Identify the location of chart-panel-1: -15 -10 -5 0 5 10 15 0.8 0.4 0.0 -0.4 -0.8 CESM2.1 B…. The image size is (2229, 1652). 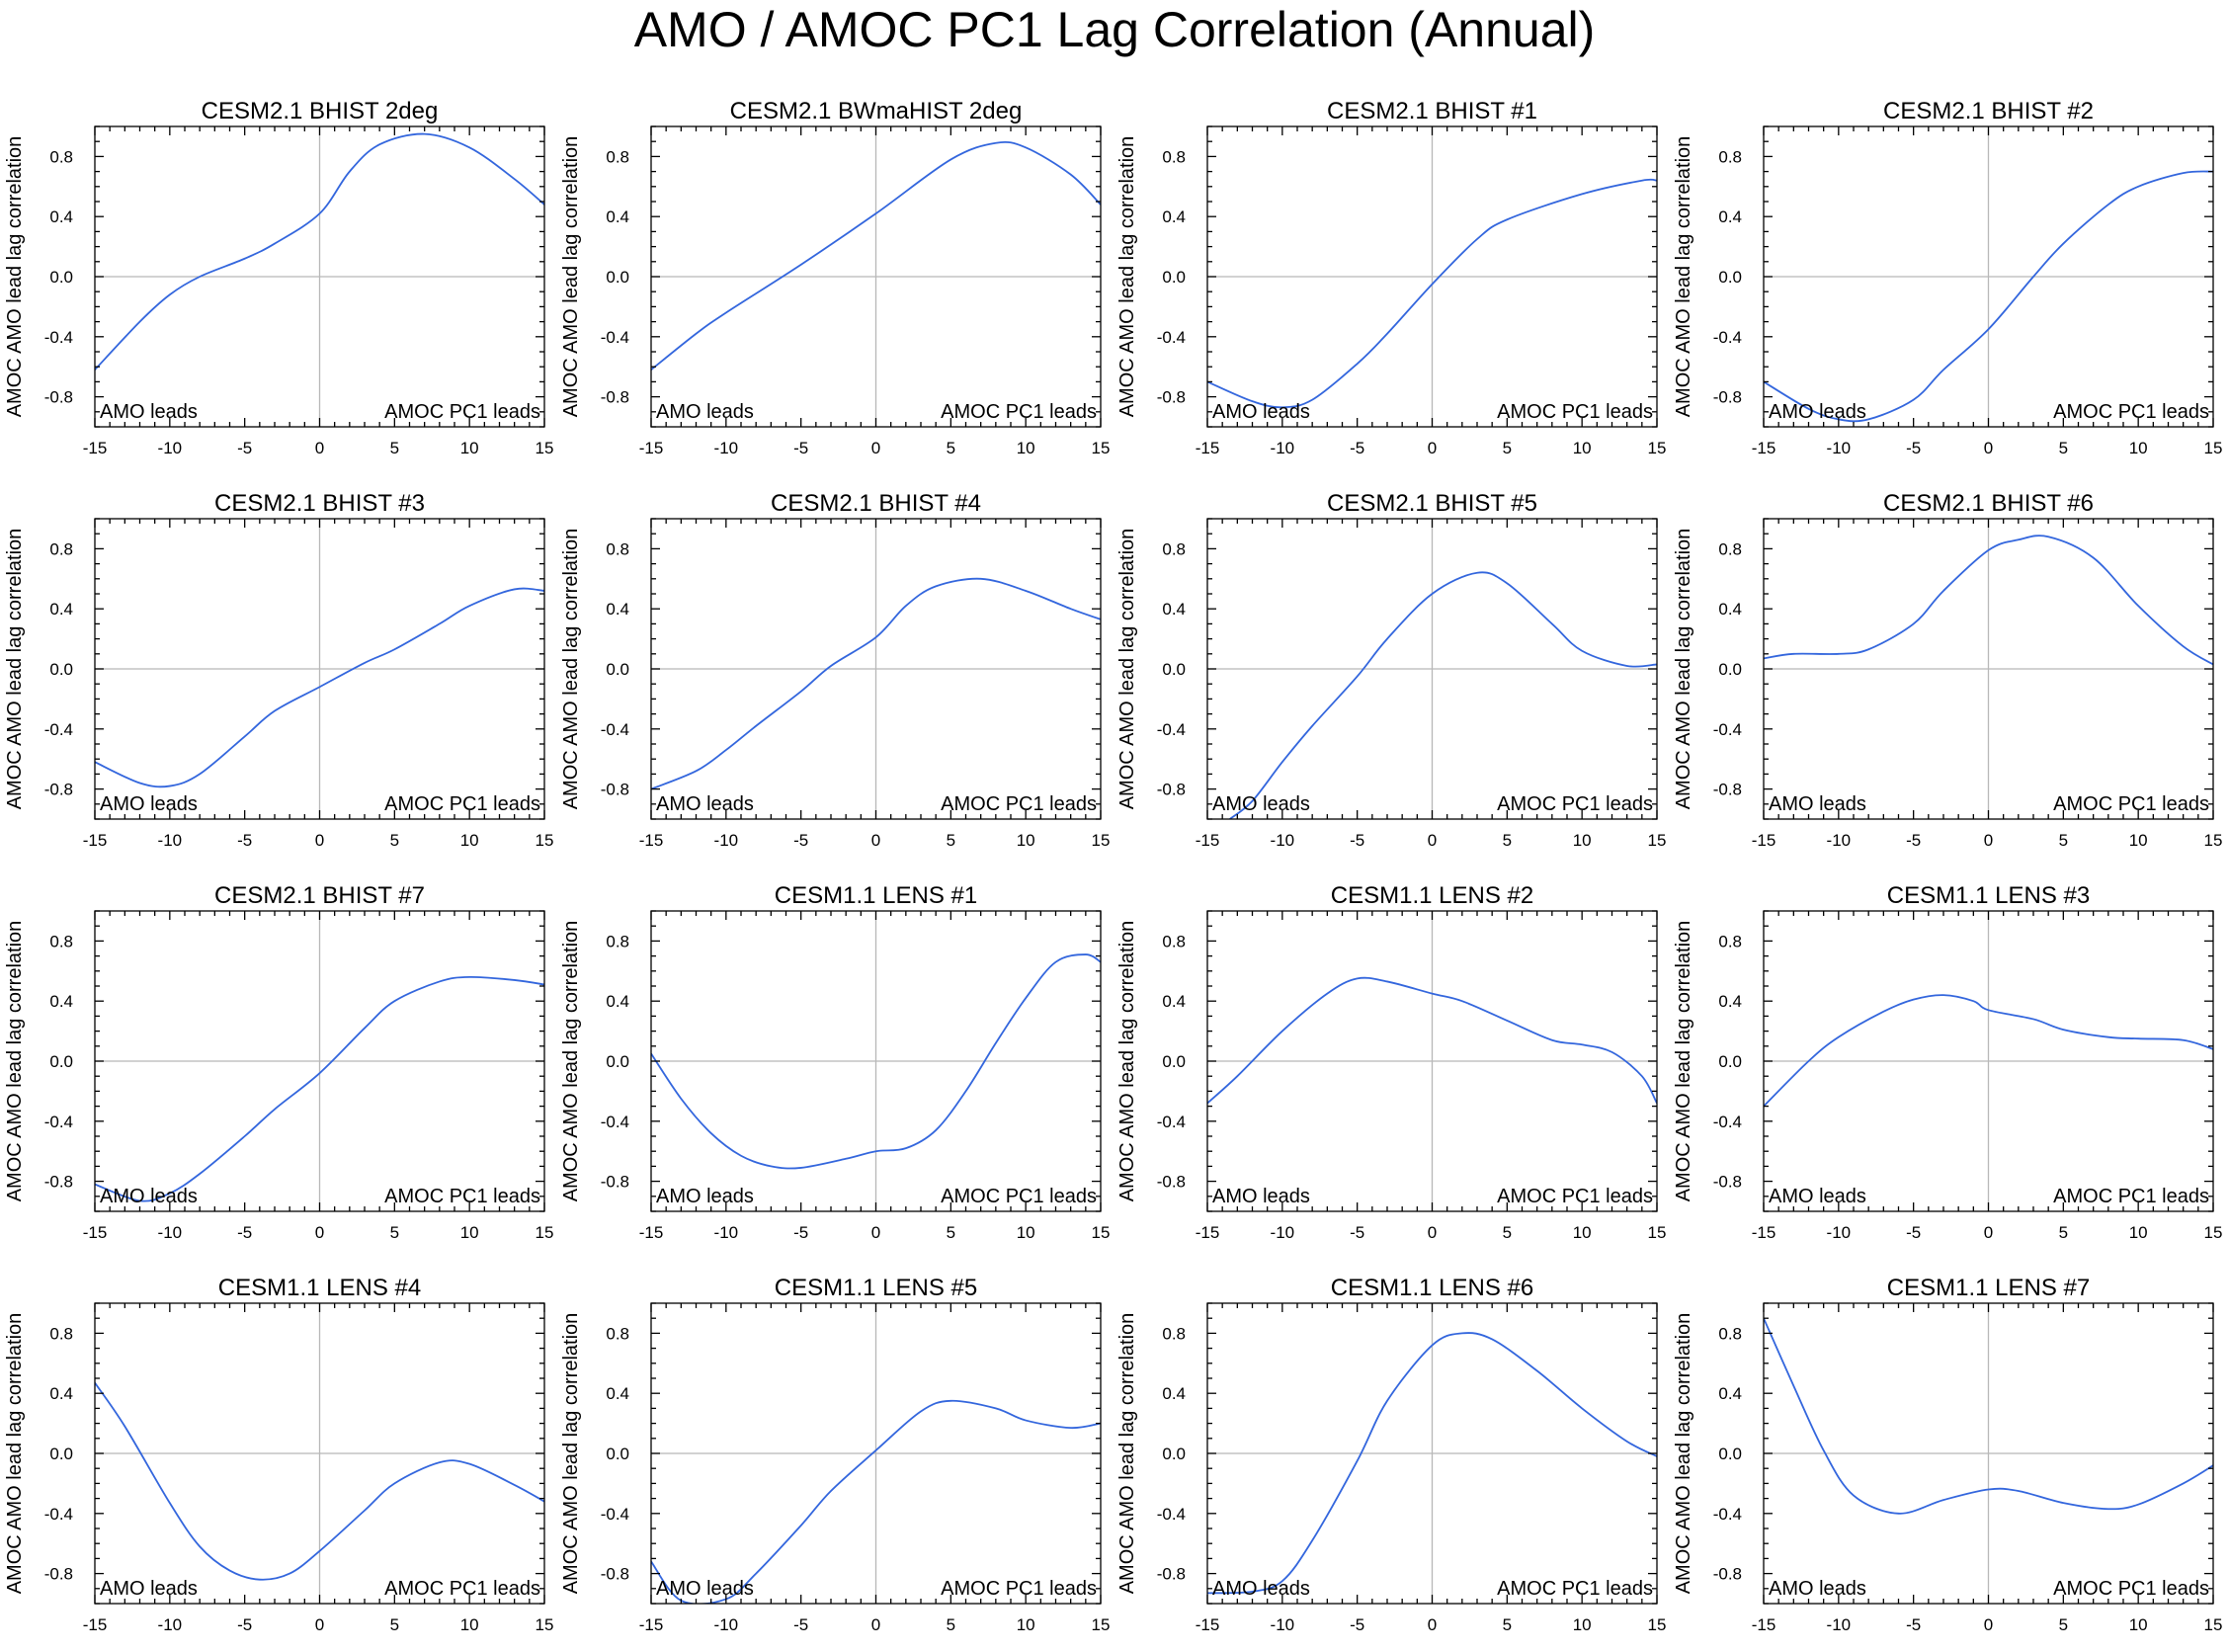
(278, 277).